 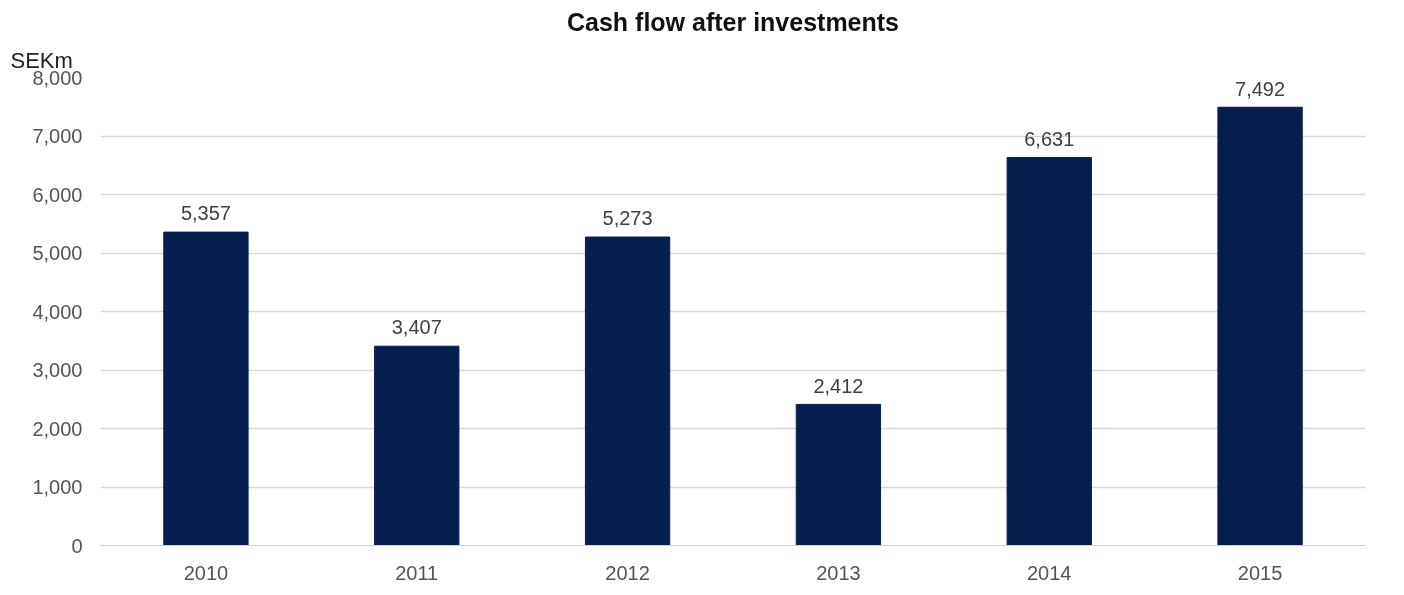 What do you see at coordinates (205, 213) in the screenshot?
I see `data-label: 5,357` at bounding box center [205, 213].